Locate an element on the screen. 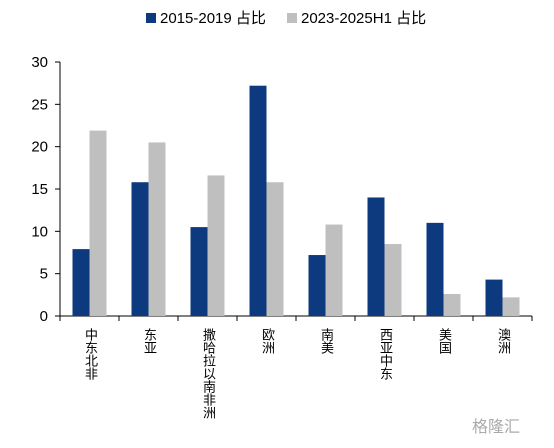 The width and height of the screenshot is (554, 448). y-tick-label: 15 is located at coordinates (39, 189).